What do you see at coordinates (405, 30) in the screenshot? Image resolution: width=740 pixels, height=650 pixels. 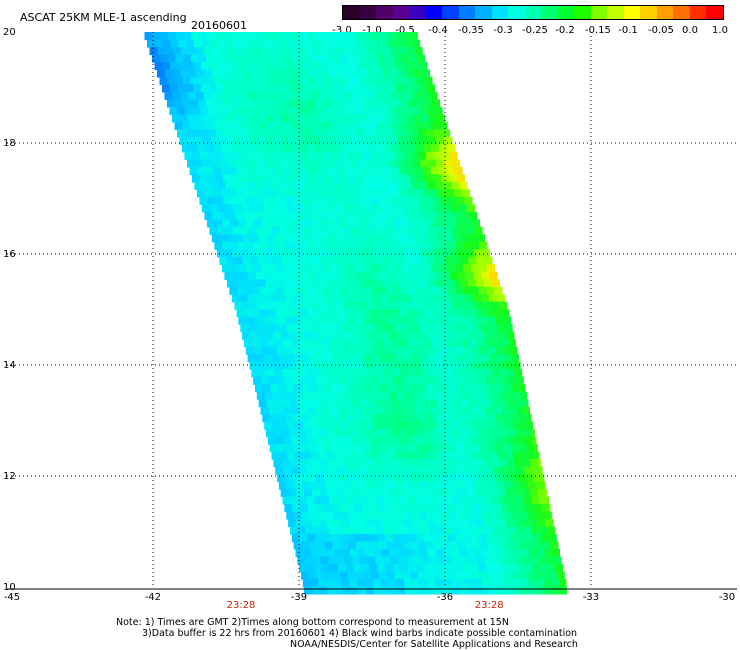 I see `colorbar-tick-label: -0.5` at bounding box center [405, 30].